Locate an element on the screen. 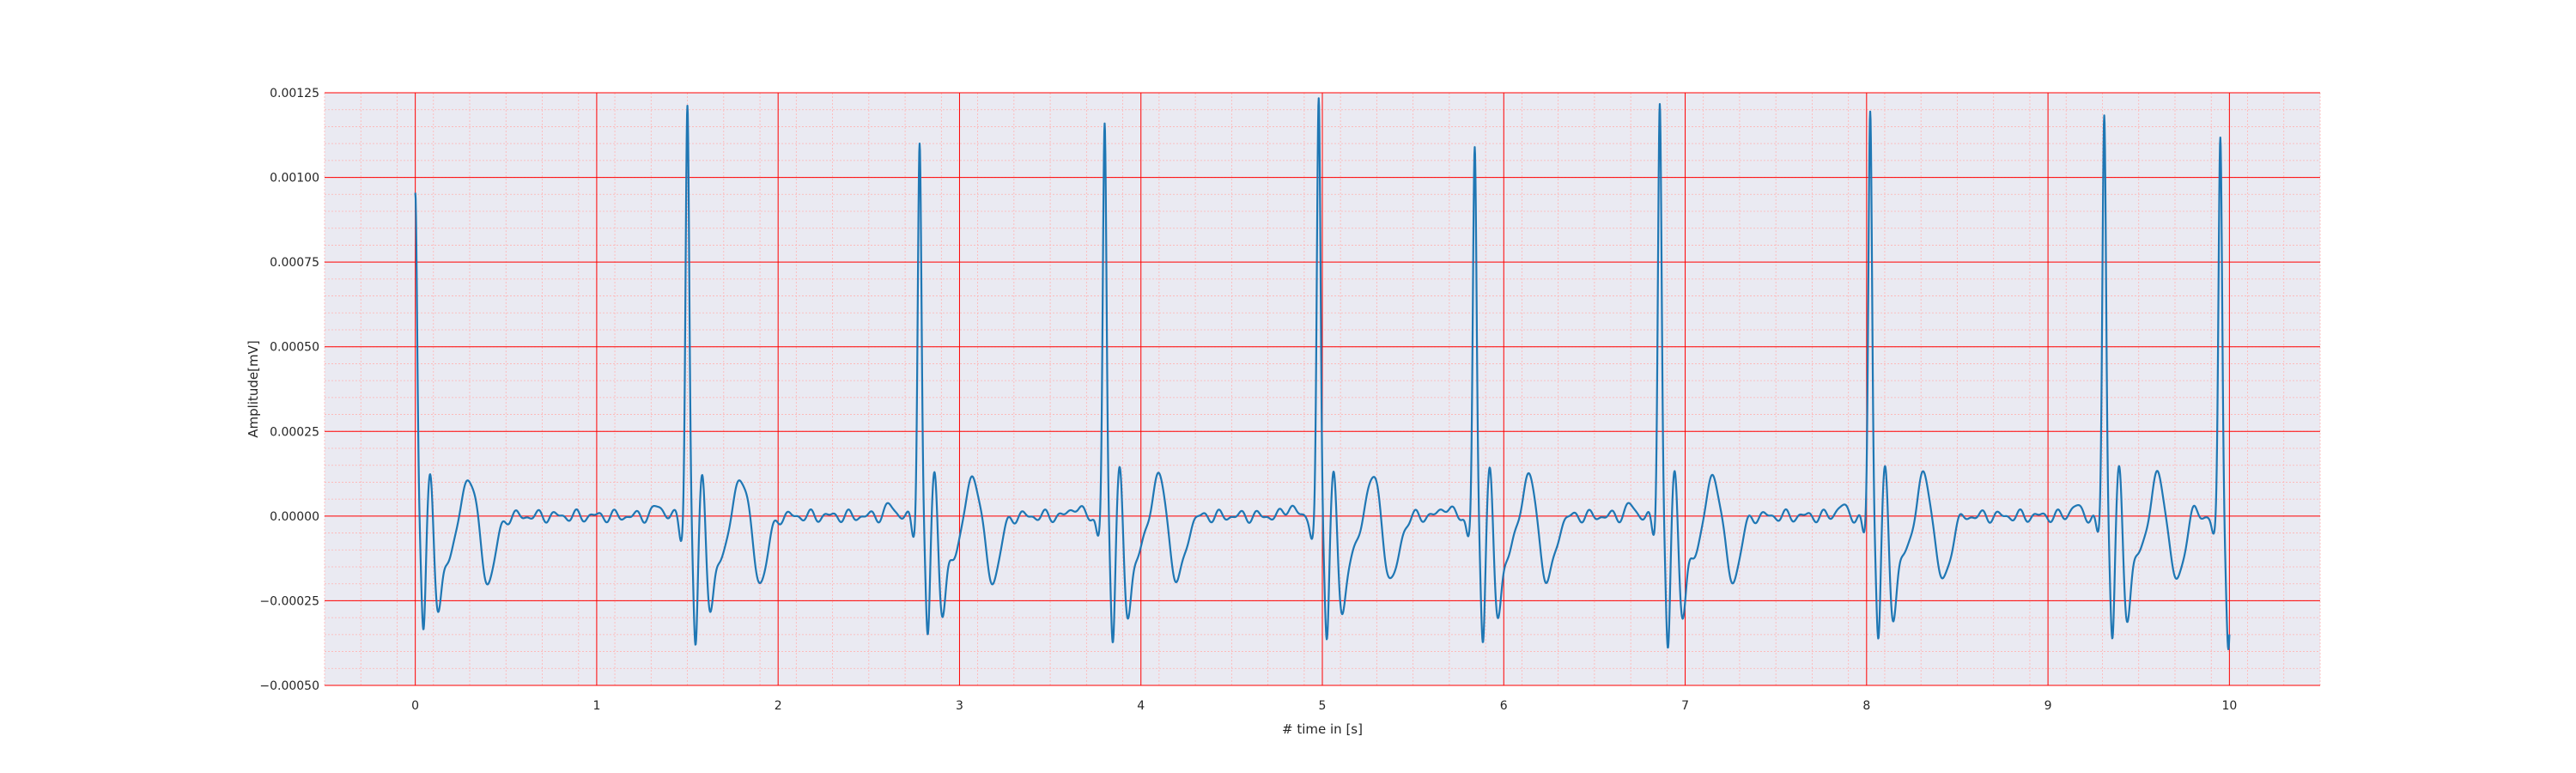 The width and height of the screenshot is (2576, 773). y-tick-label: 0.00025 is located at coordinates (294, 432).